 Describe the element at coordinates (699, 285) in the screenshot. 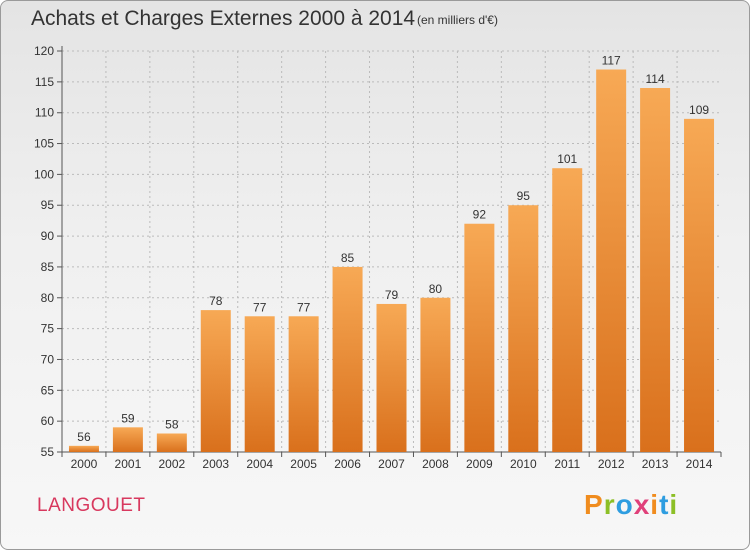

I see `bar-2014` at that location.